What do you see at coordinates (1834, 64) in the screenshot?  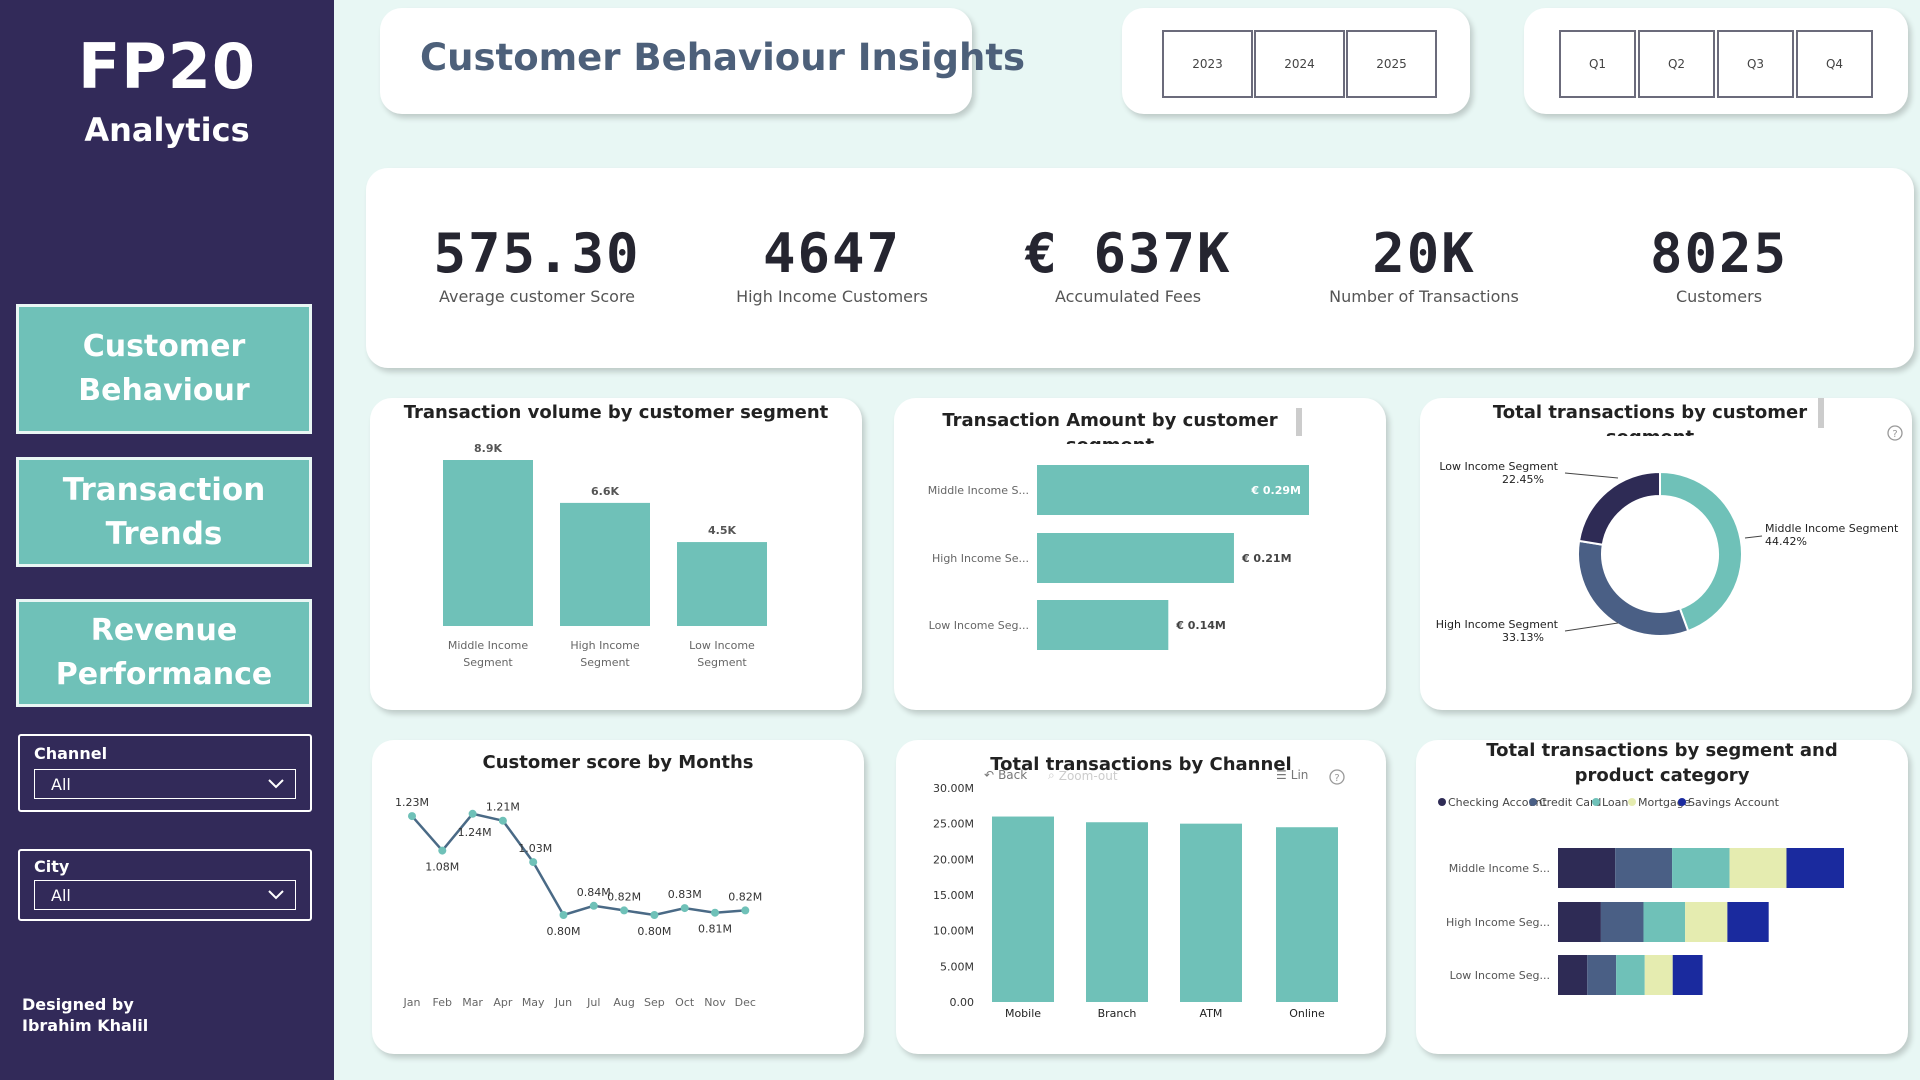 I see `quarter-q4-button: Q4` at bounding box center [1834, 64].